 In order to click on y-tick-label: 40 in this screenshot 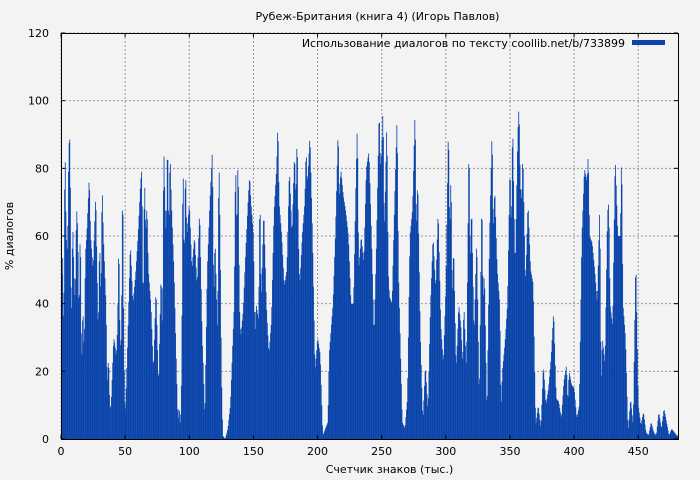, I will do `click(42, 304)`.